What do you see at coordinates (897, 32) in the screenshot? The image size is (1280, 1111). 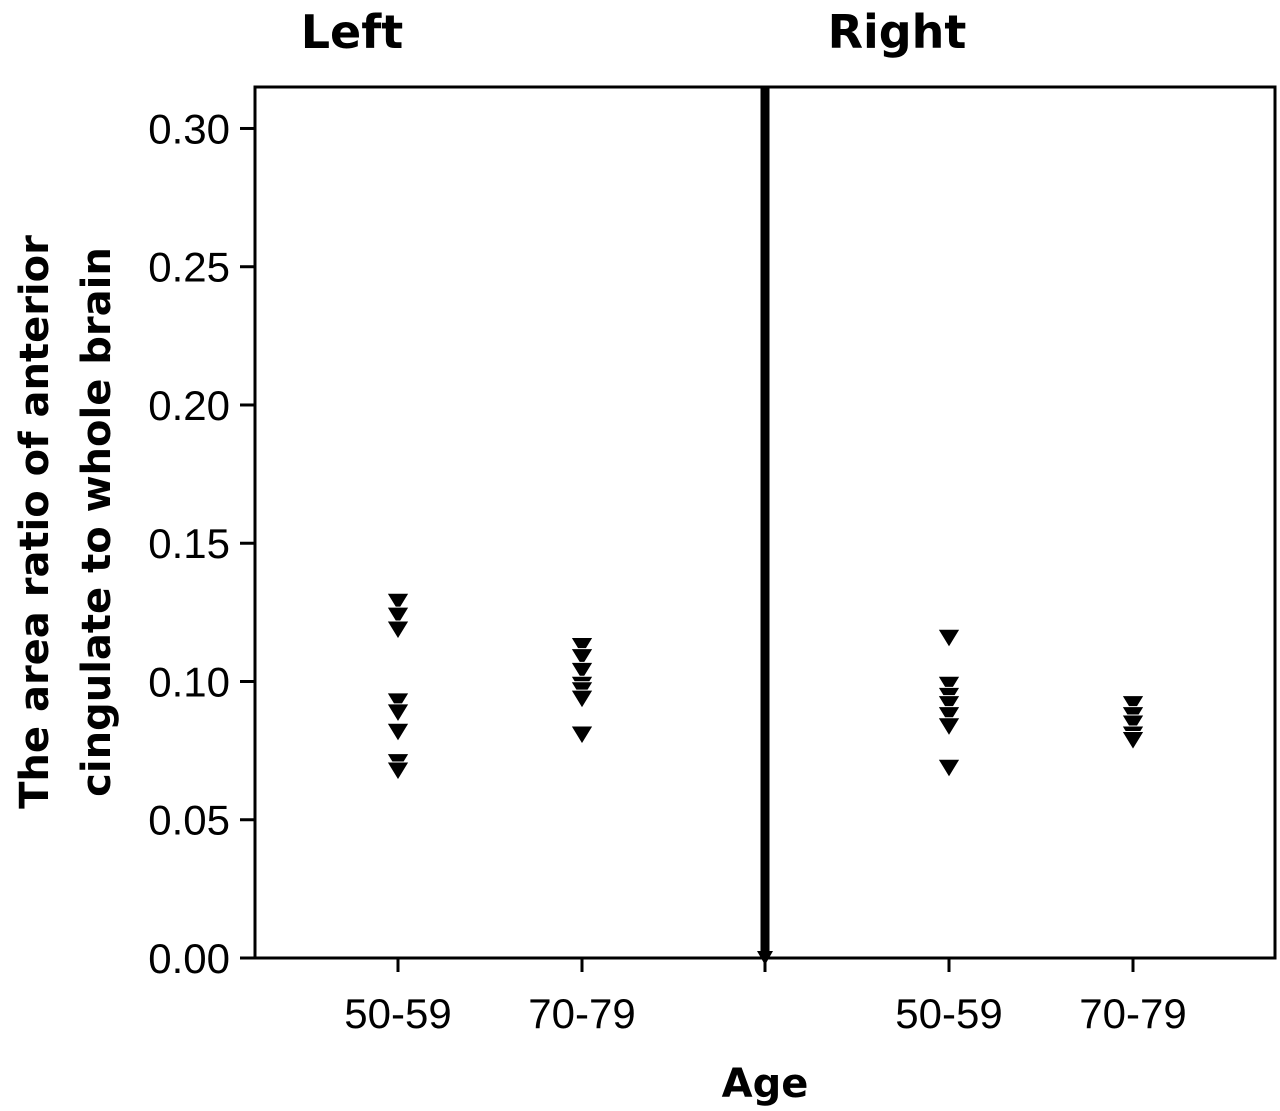 I see `panel-title-right: Right` at bounding box center [897, 32].